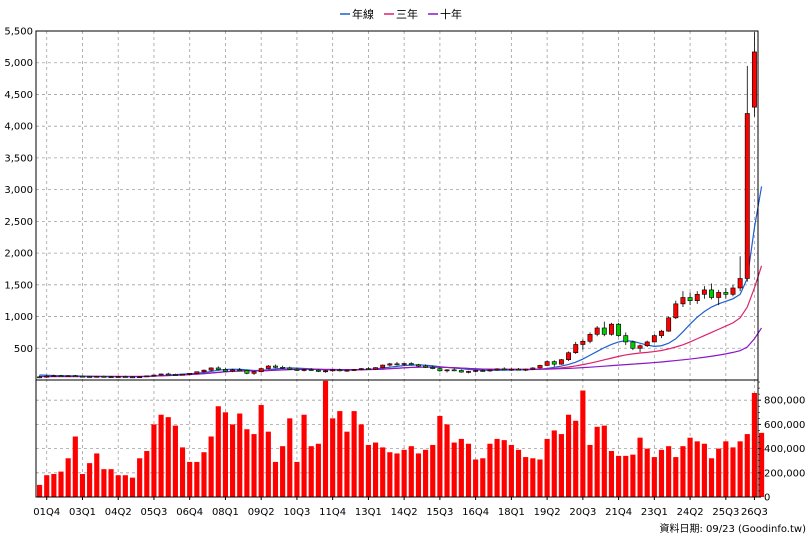 The image size is (808, 544). Describe the element at coordinates (18, 32) in the screenshot. I see `price-tick-label: 5,500` at that location.